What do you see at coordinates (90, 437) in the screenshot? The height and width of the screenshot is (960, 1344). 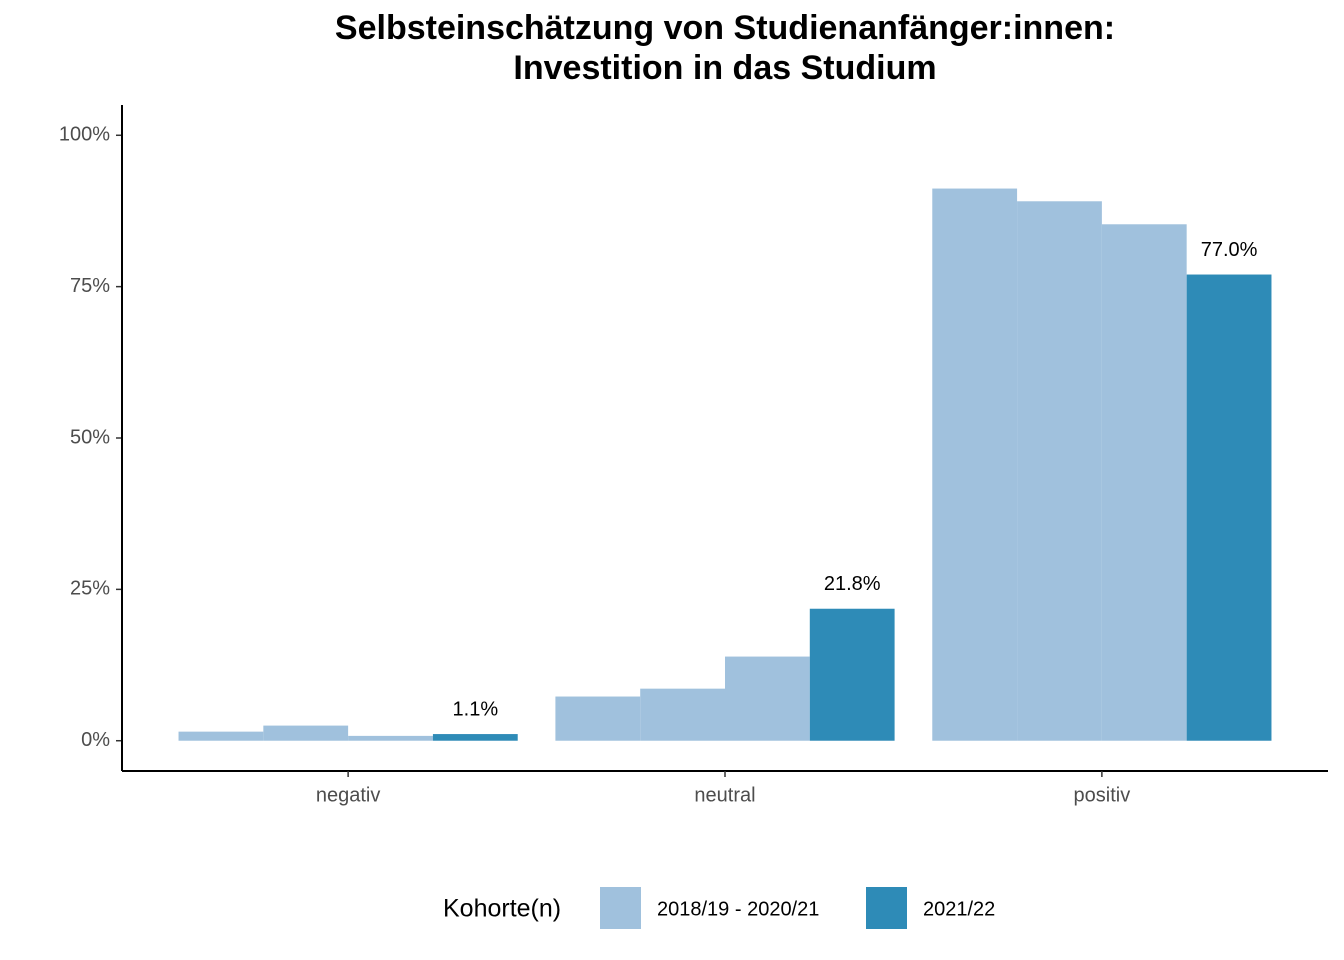 I see `y-tick-label: 50%` at bounding box center [90, 437].